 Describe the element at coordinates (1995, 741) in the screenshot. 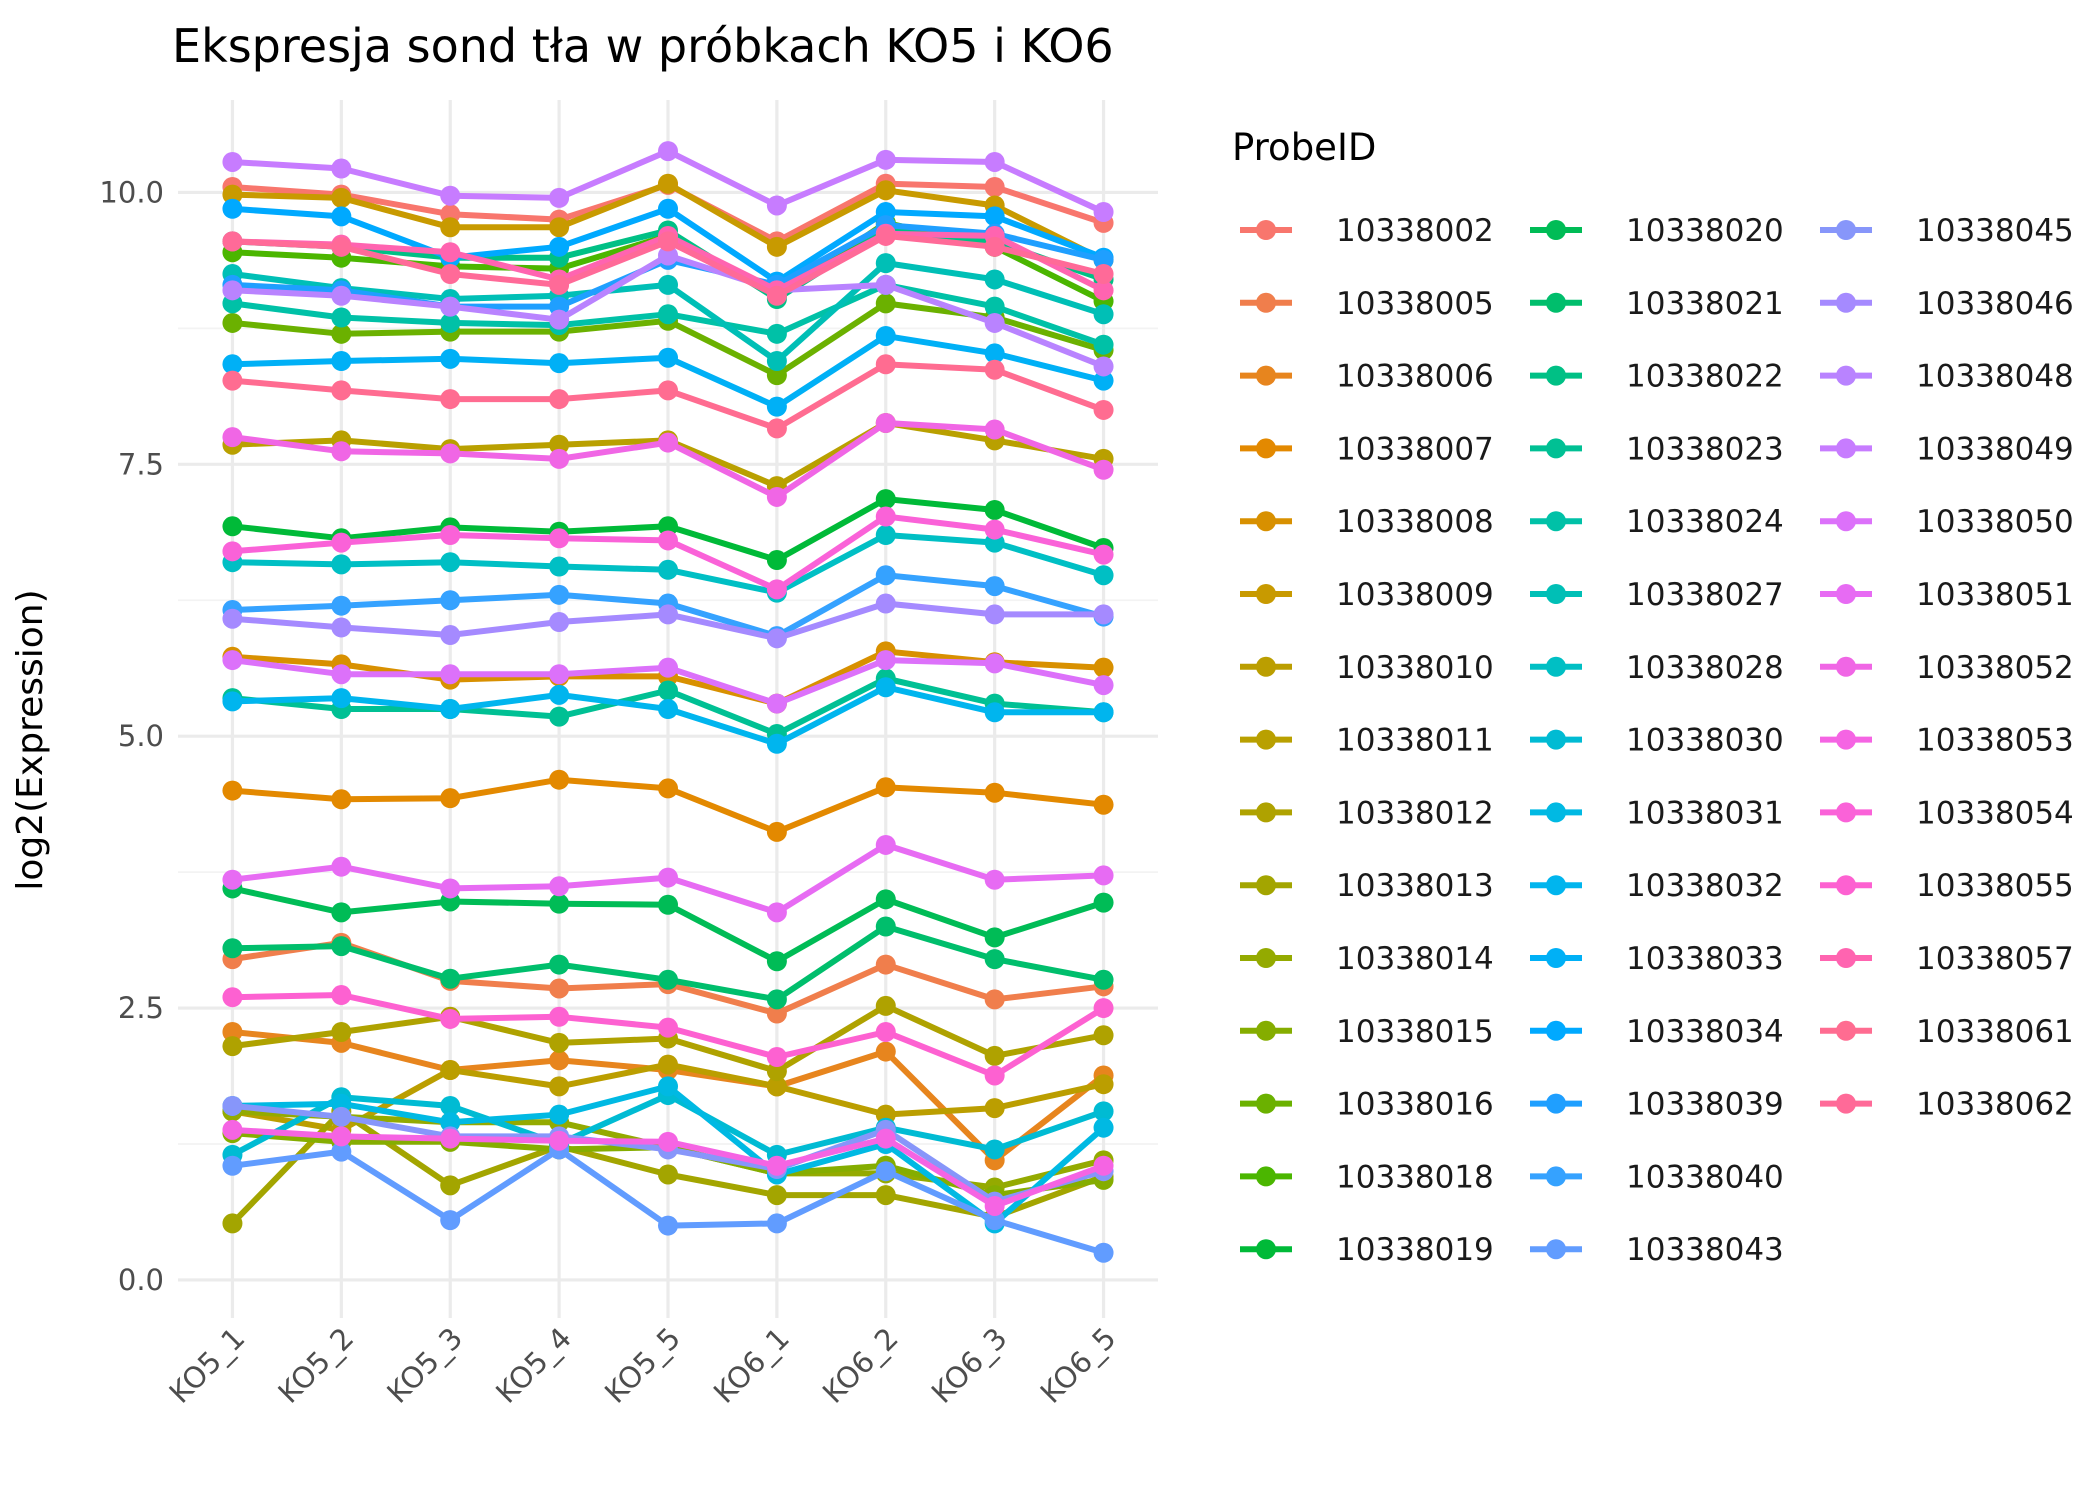

I see `legend-label: 10338053` at that location.